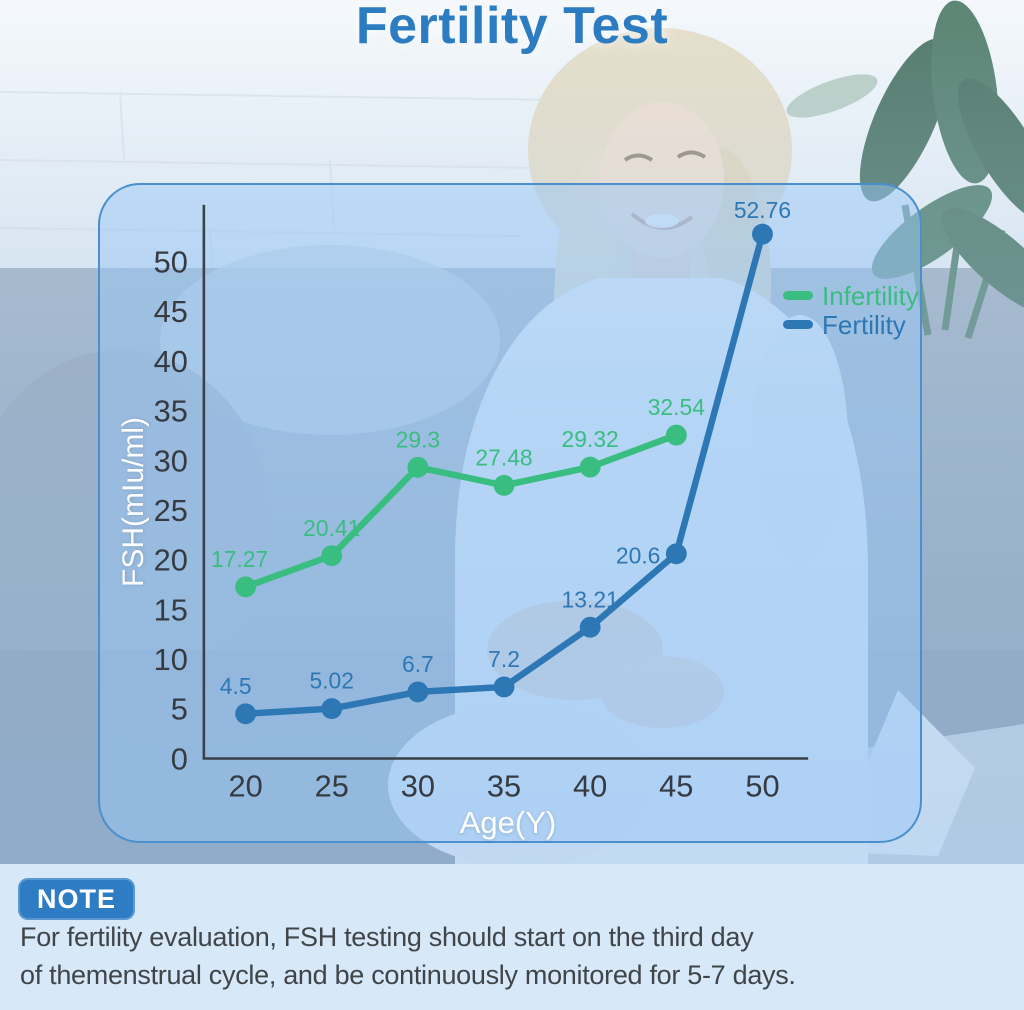  I want to click on legend-item-fertility: Fertility, so click(851, 324).